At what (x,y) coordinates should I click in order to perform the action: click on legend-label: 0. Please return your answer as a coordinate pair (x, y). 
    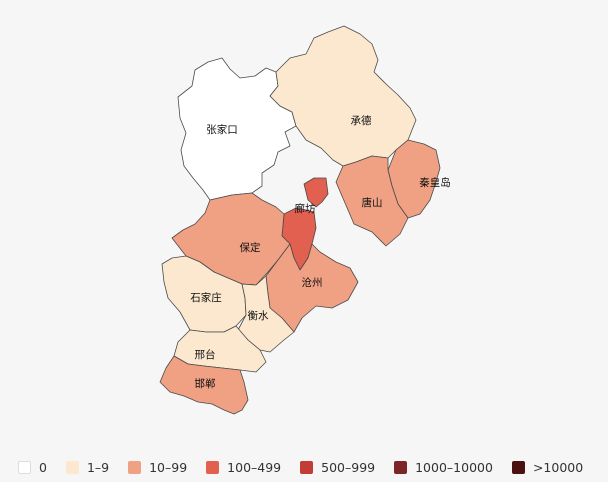
    Looking at the image, I should click on (43, 467).